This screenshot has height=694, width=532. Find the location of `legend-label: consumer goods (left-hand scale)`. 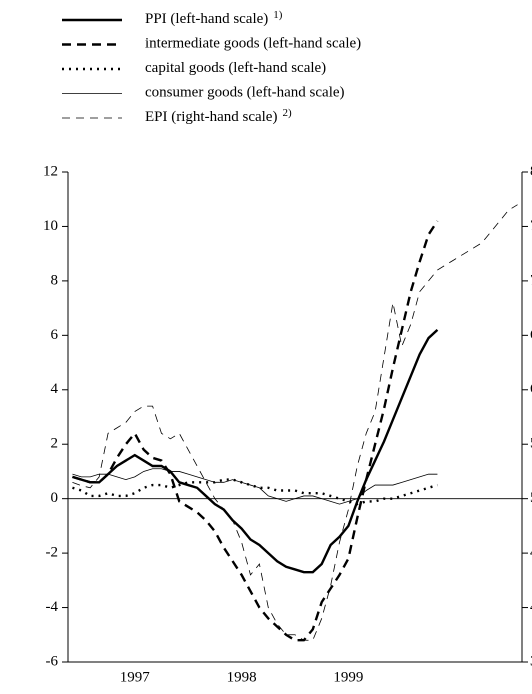

legend-label: consumer goods (left-hand scale) is located at coordinates (245, 93).